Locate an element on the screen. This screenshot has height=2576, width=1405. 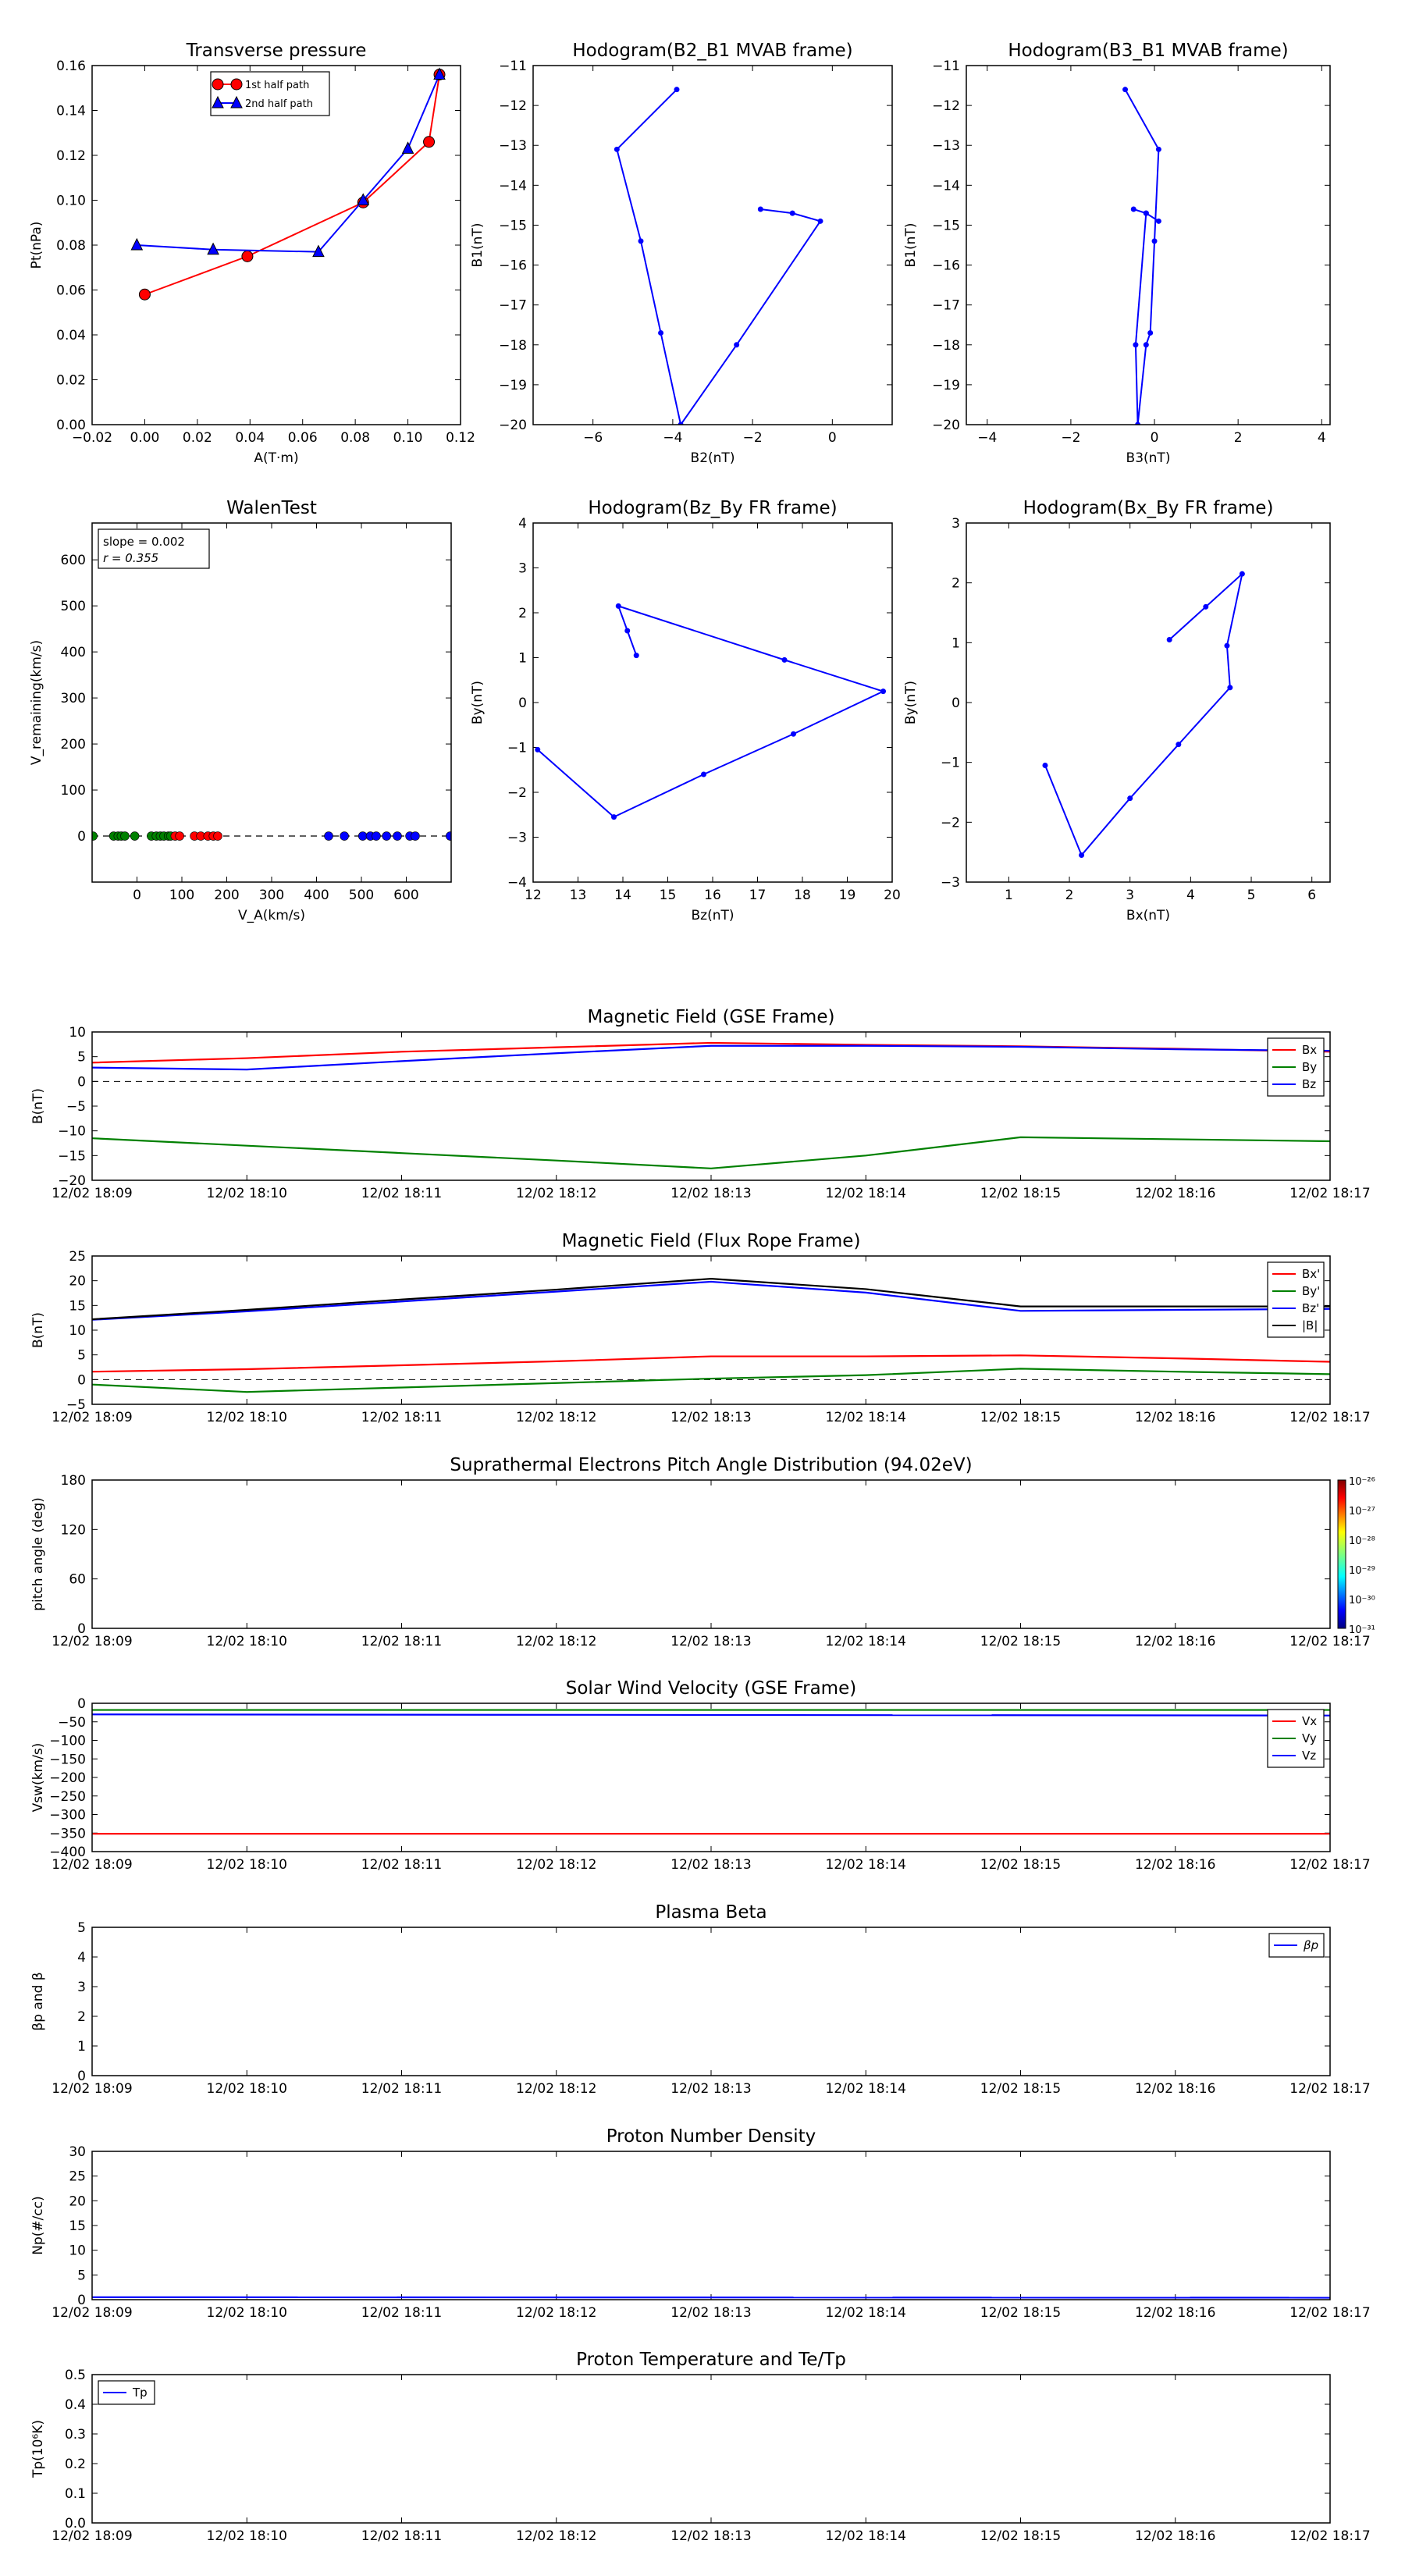
chart-title: Hodogram(B3_B1 MVAB frame) is located at coordinates (1148, 51).